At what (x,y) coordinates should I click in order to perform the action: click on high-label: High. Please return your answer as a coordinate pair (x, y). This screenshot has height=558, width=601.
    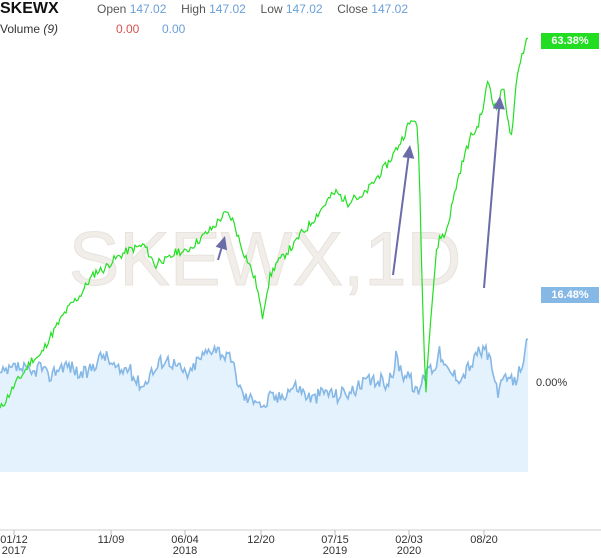
    Looking at the image, I should click on (193, 9).